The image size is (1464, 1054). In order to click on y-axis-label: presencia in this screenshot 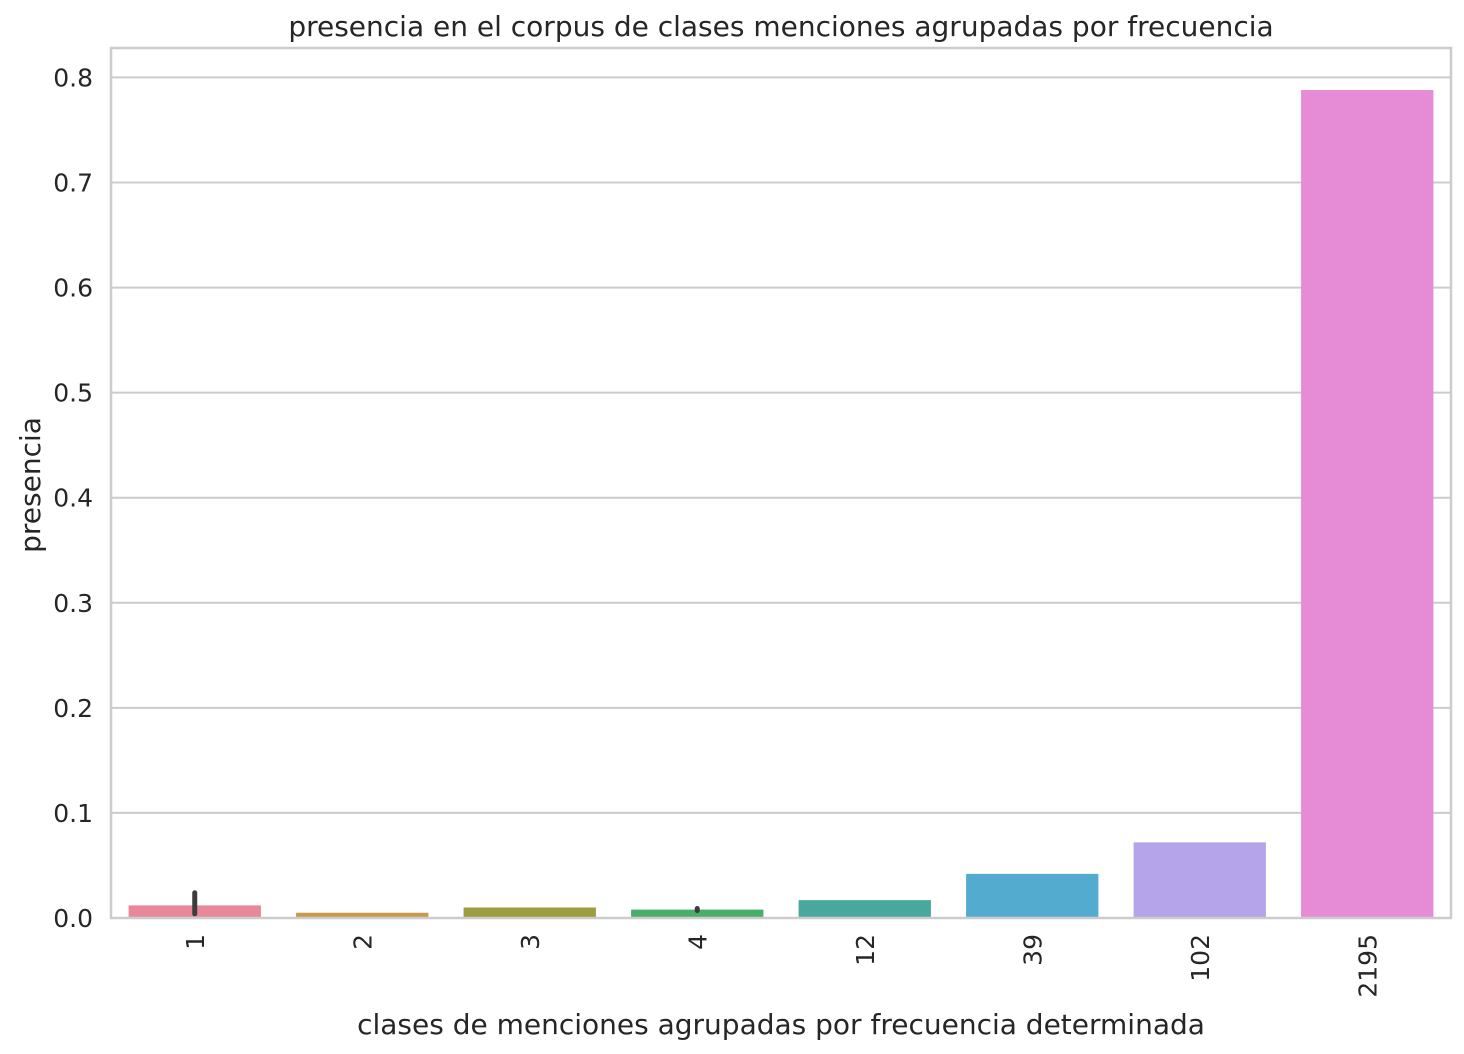, I will do `click(30, 485)`.